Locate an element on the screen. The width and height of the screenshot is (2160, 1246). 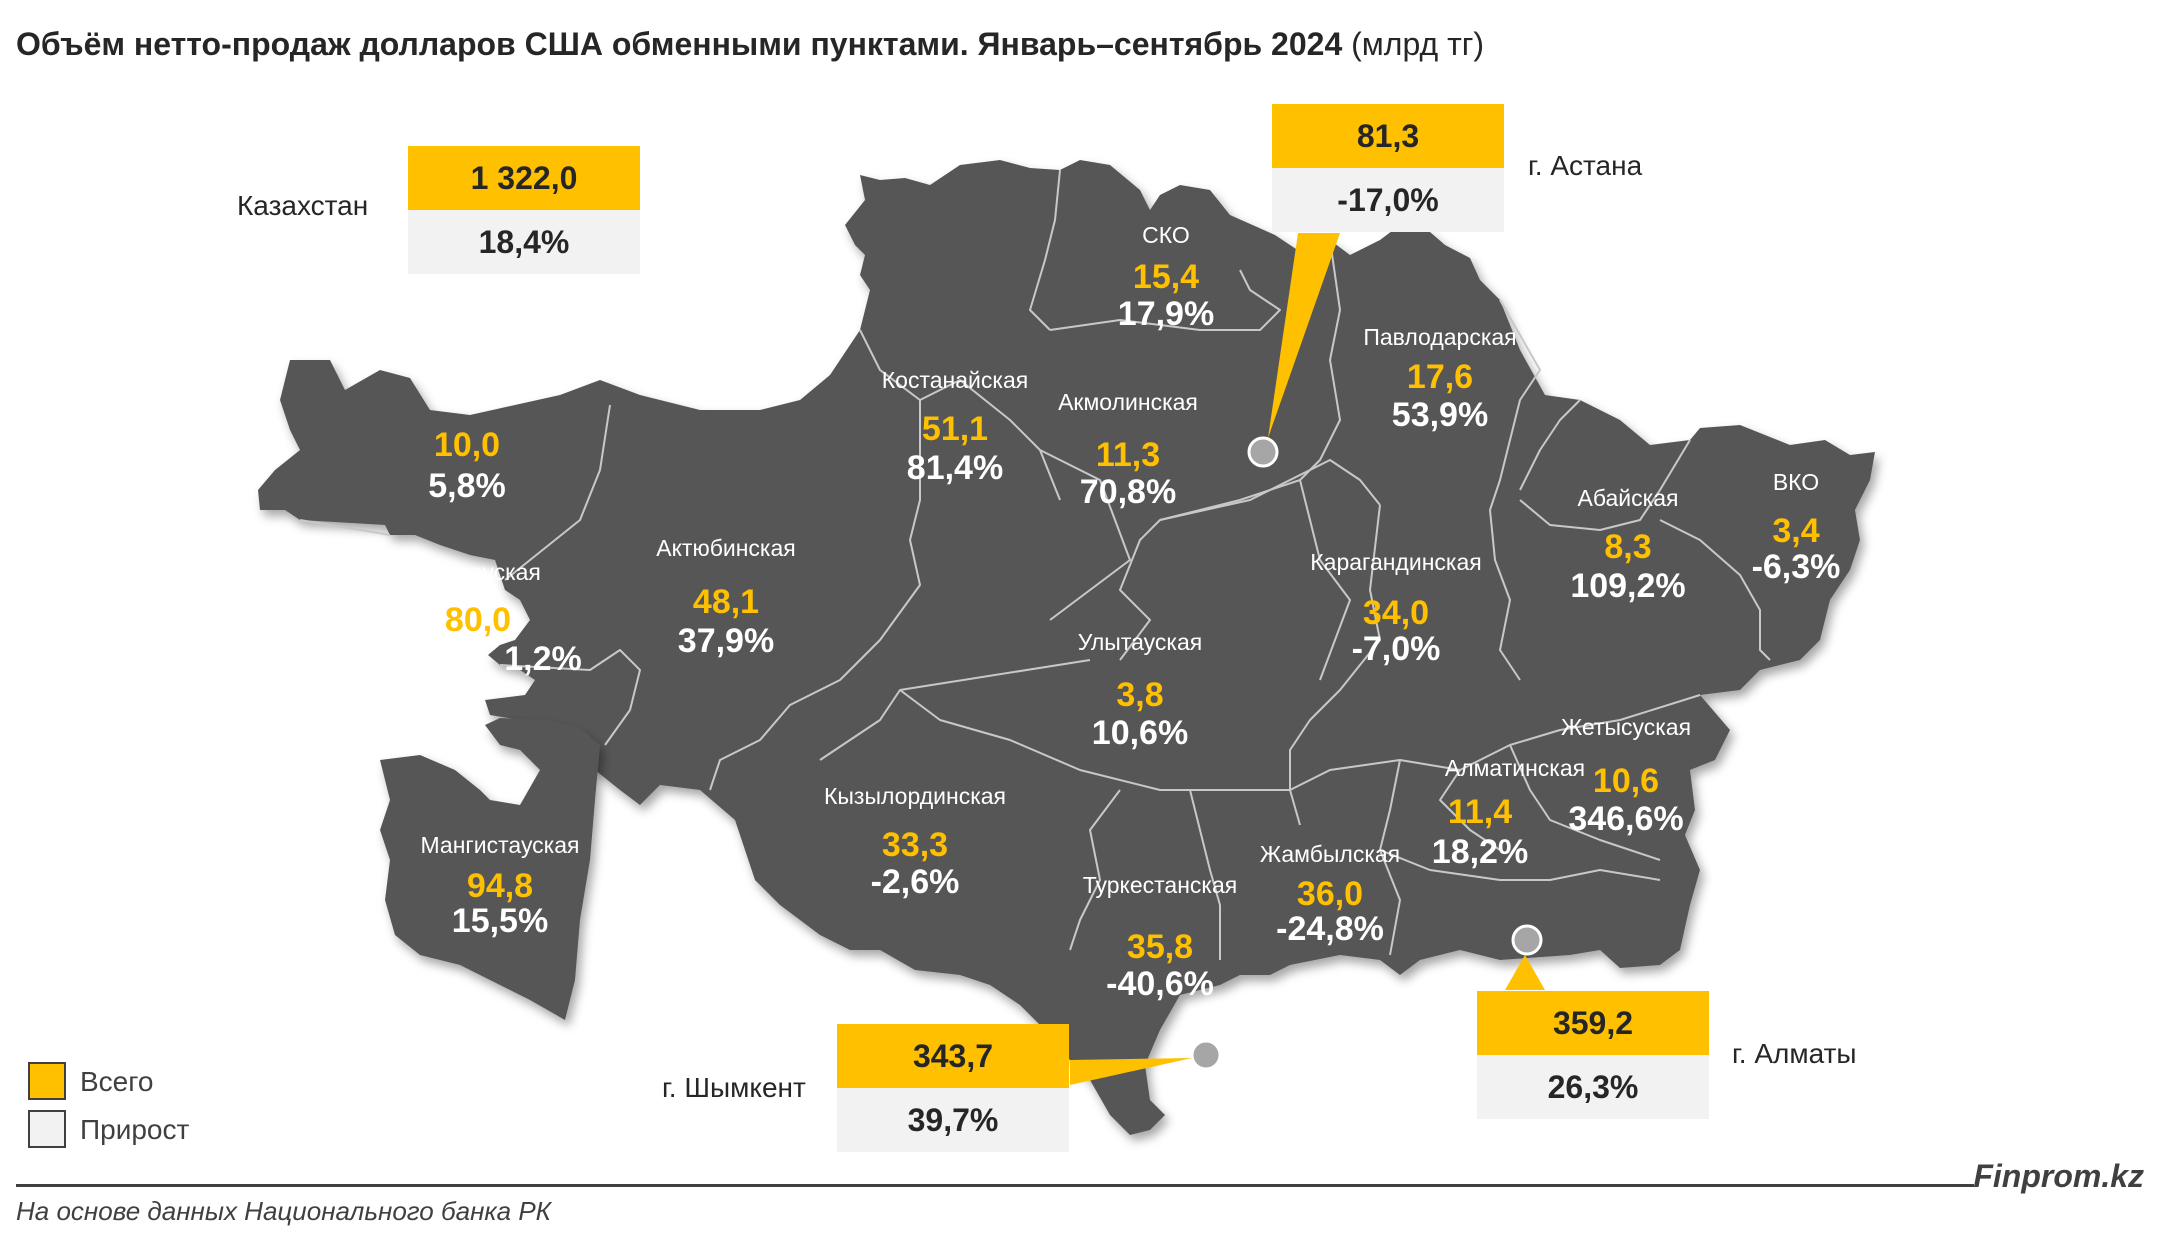
region-name-zhetysu: Жетысуская is located at coordinates (1626, 727).